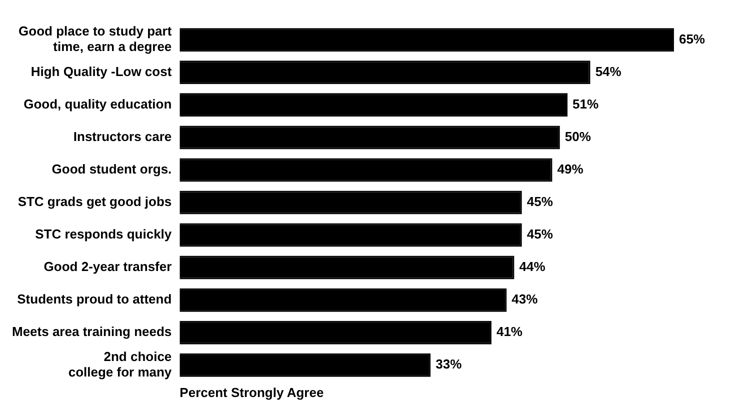  I want to click on y-tick-label: 2nd choice college for many, so click(120, 364).